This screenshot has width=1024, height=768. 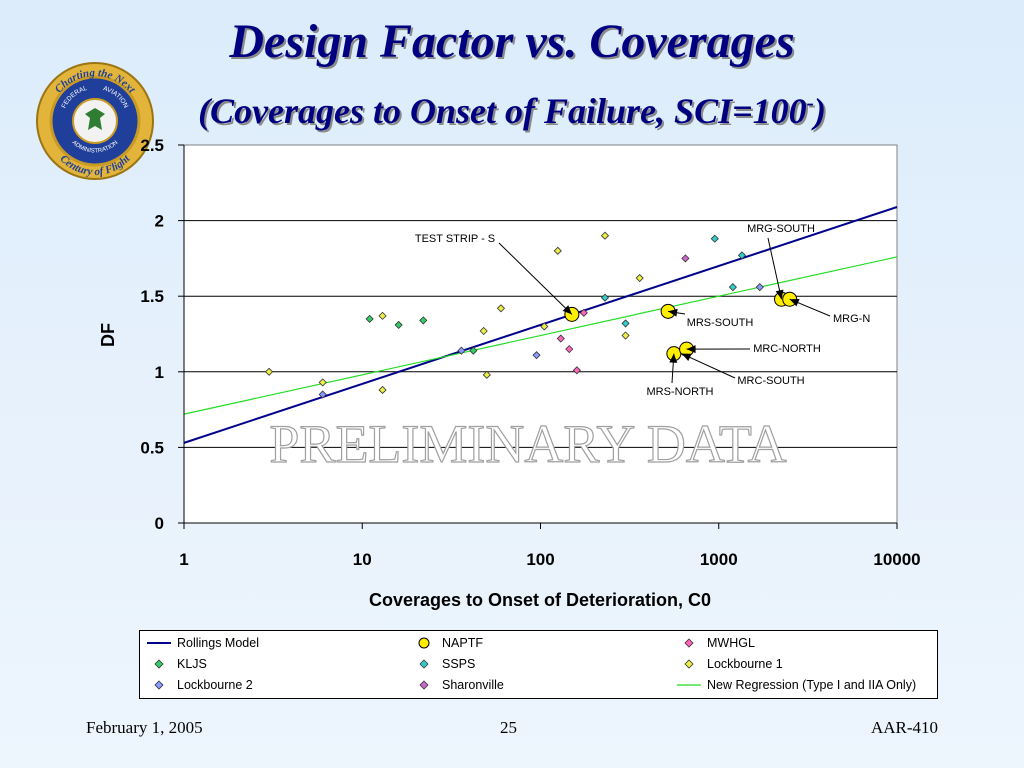 What do you see at coordinates (459, 664) in the screenshot?
I see `legend-label: SSPS` at bounding box center [459, 664].